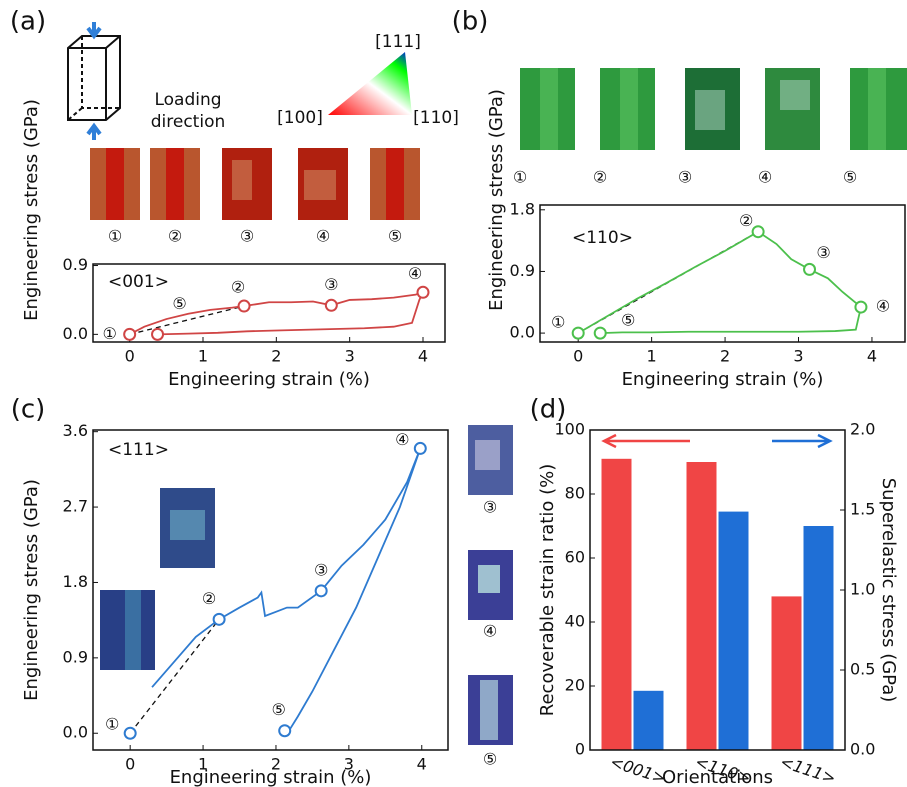 Image resolution: width=907 pixels, height=787 pixels. I want to click on snapshot-label: ①, so click(115, 236).